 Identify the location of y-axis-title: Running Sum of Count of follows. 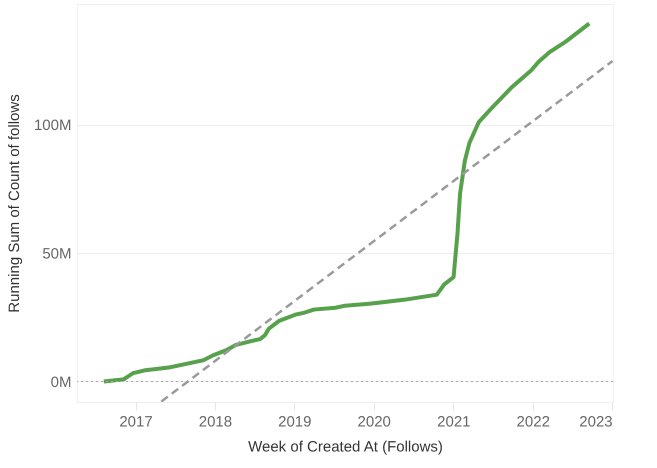
(14, 203).